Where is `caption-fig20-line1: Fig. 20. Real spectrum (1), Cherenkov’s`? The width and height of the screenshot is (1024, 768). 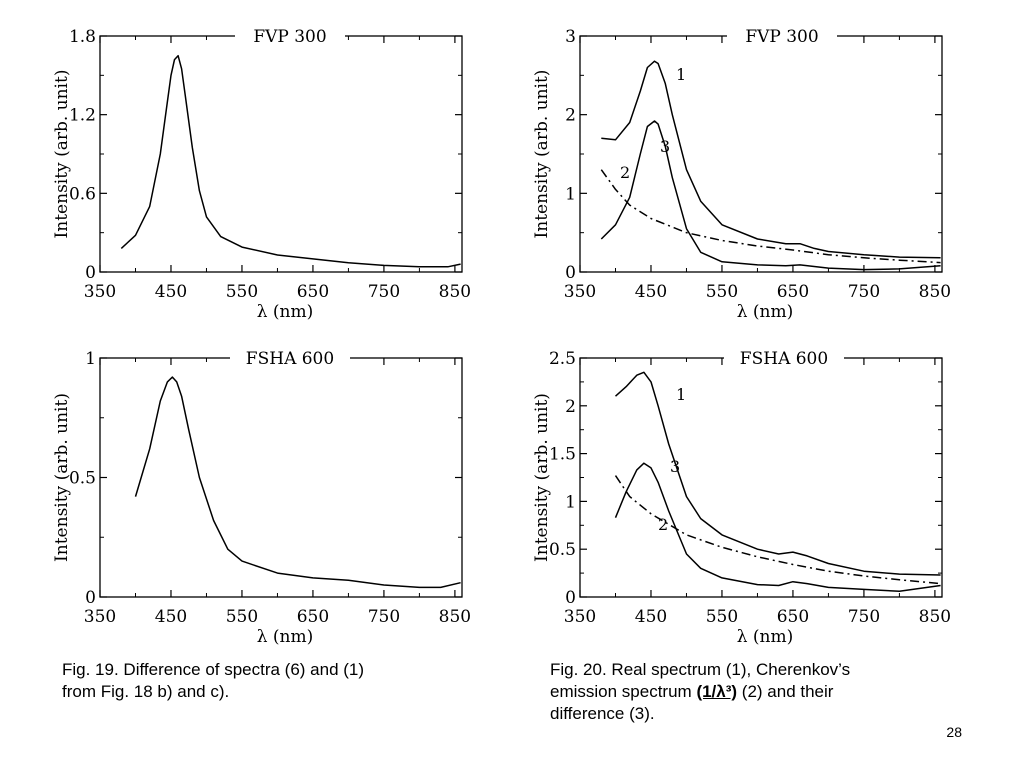 caption-fig20-line1: Fig. 20. Real spectrum (1), Cherenkov’s is located at coordinates (700, 669).